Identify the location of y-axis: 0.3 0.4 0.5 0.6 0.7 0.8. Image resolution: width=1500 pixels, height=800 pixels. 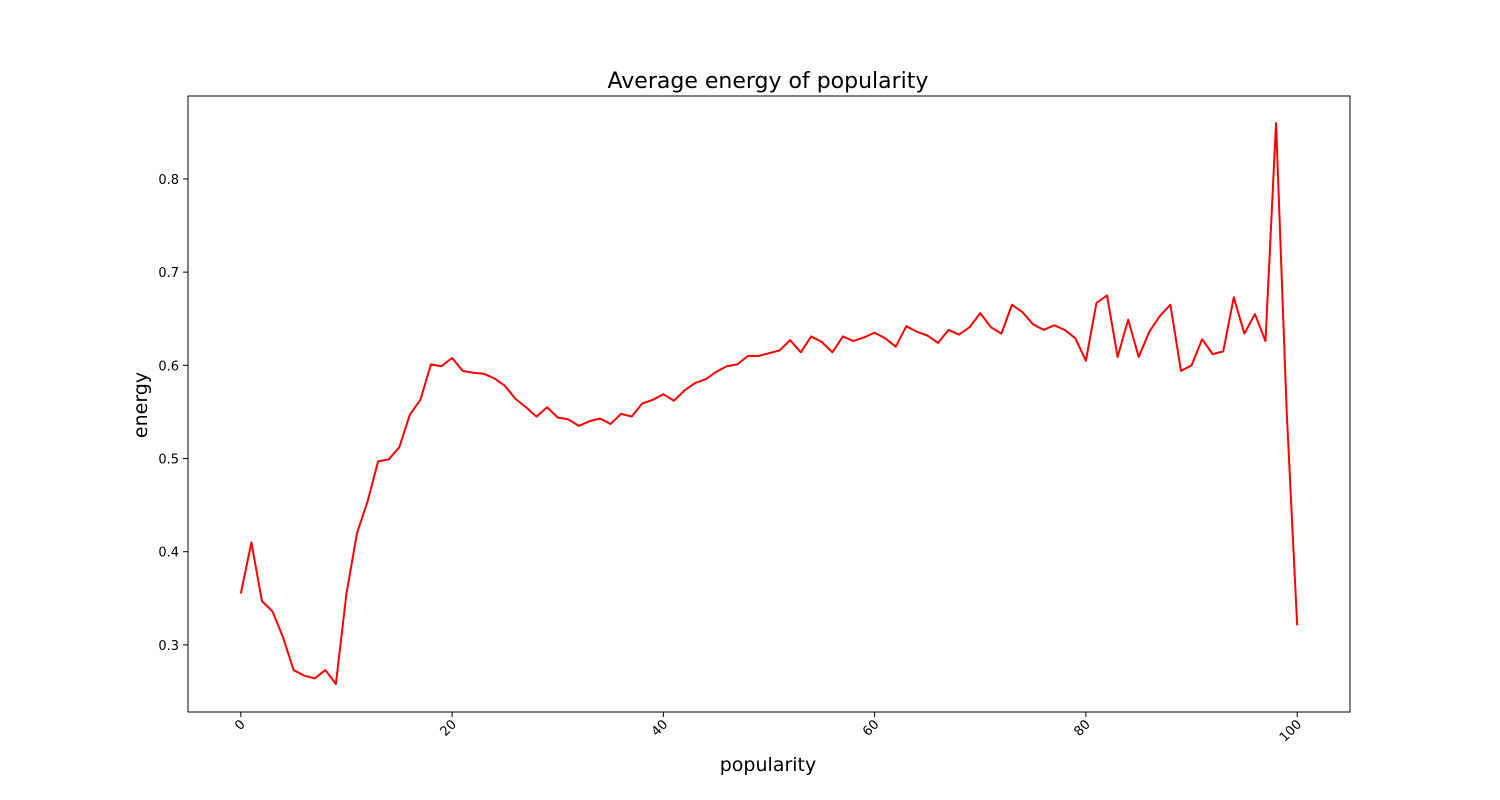
(173, 413).